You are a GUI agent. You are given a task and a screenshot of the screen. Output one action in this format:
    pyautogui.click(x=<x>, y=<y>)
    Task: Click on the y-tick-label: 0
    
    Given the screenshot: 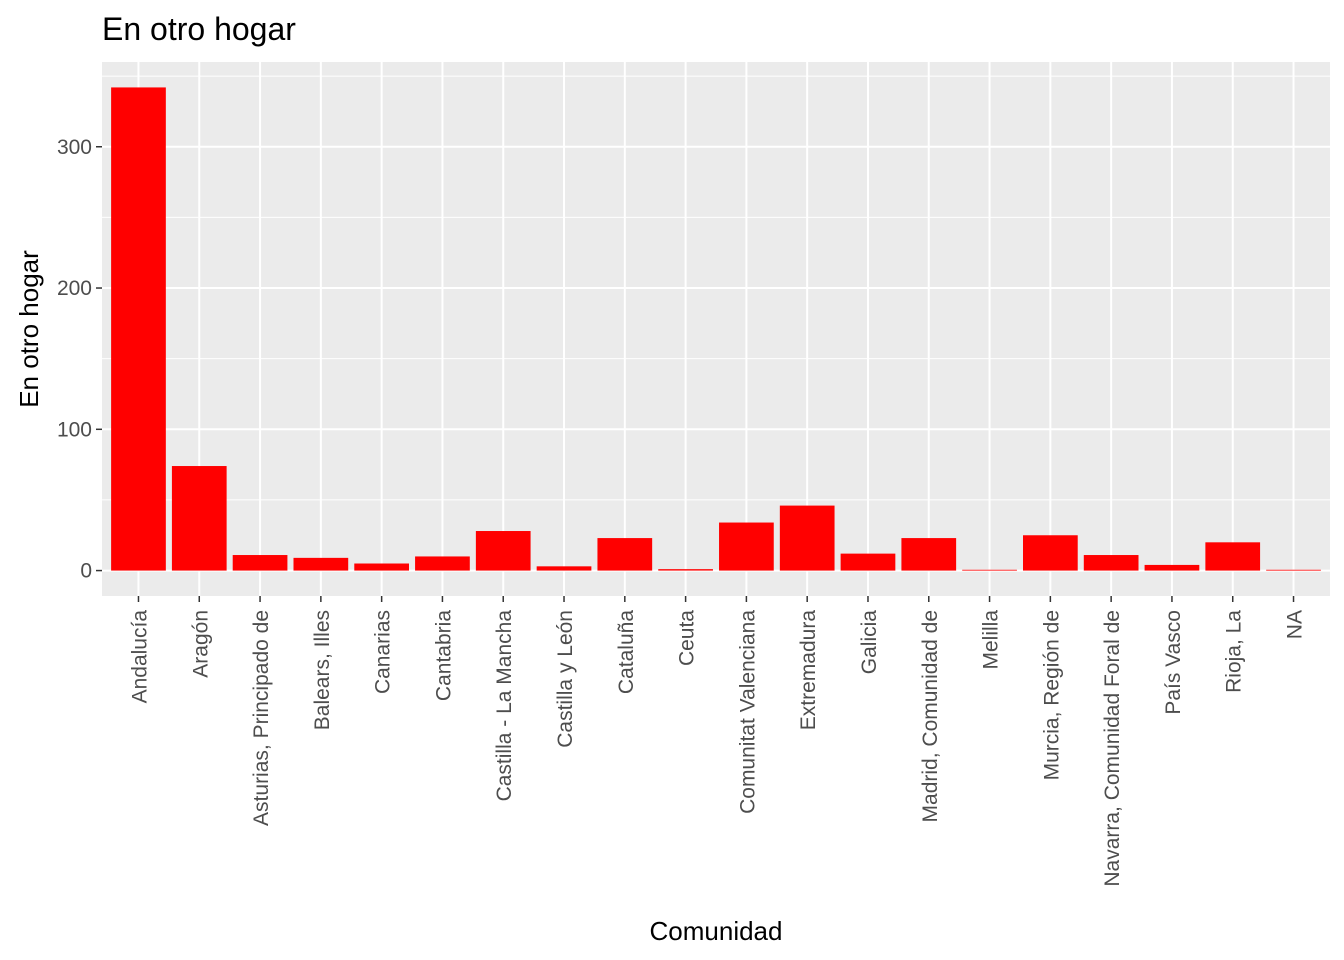 What is the action you would take?
    pyautogui.click(x=86, y=571)
    